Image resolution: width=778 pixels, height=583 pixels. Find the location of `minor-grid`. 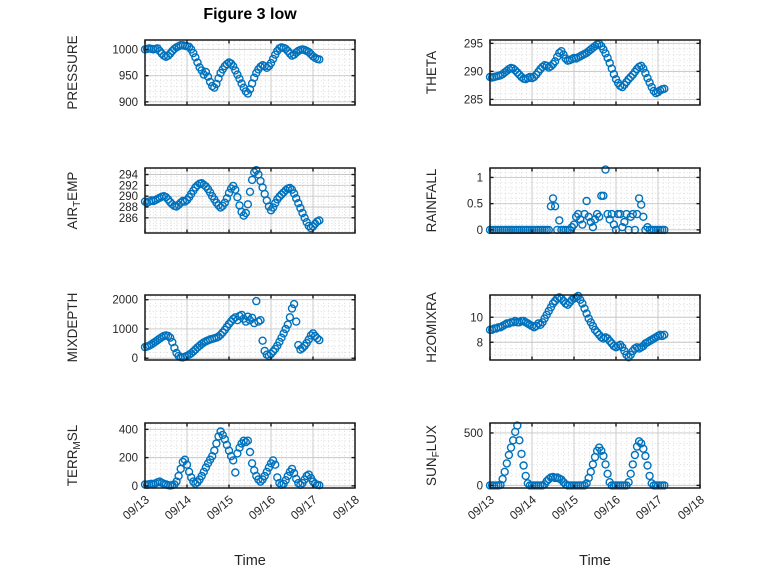

minor-grid is located at coordinates (250, 200).